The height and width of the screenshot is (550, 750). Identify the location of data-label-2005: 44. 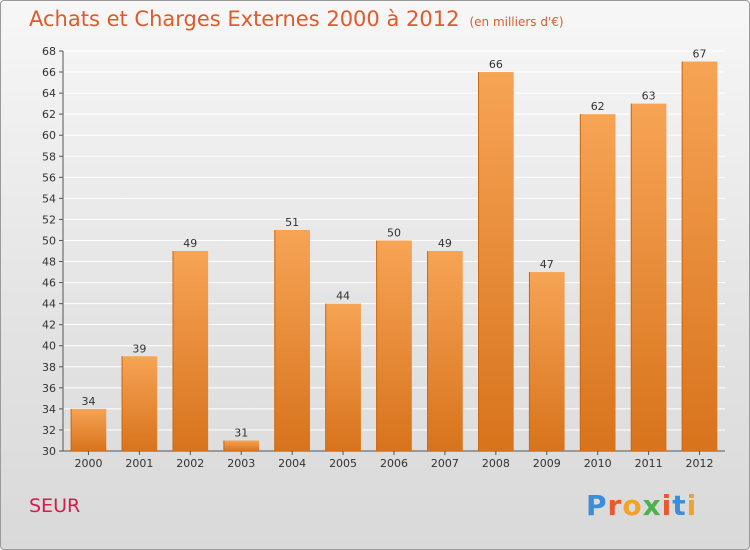
(343, 296).